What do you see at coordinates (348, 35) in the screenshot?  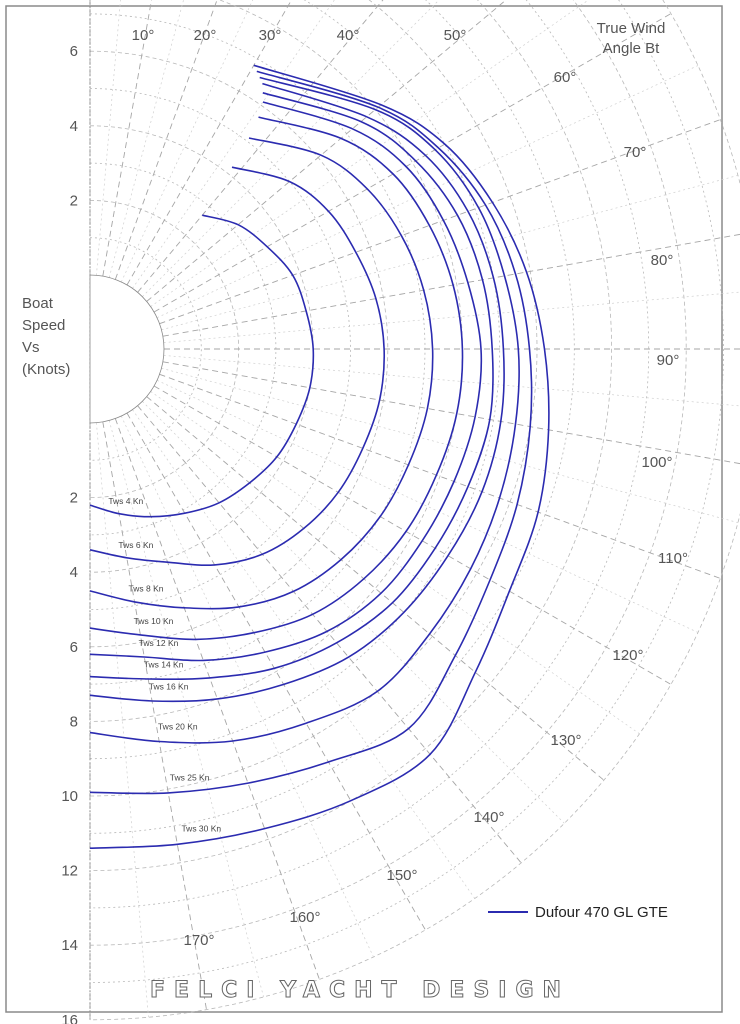 I see `angle-tick-40: 40°` at bounding box center [348, 35].